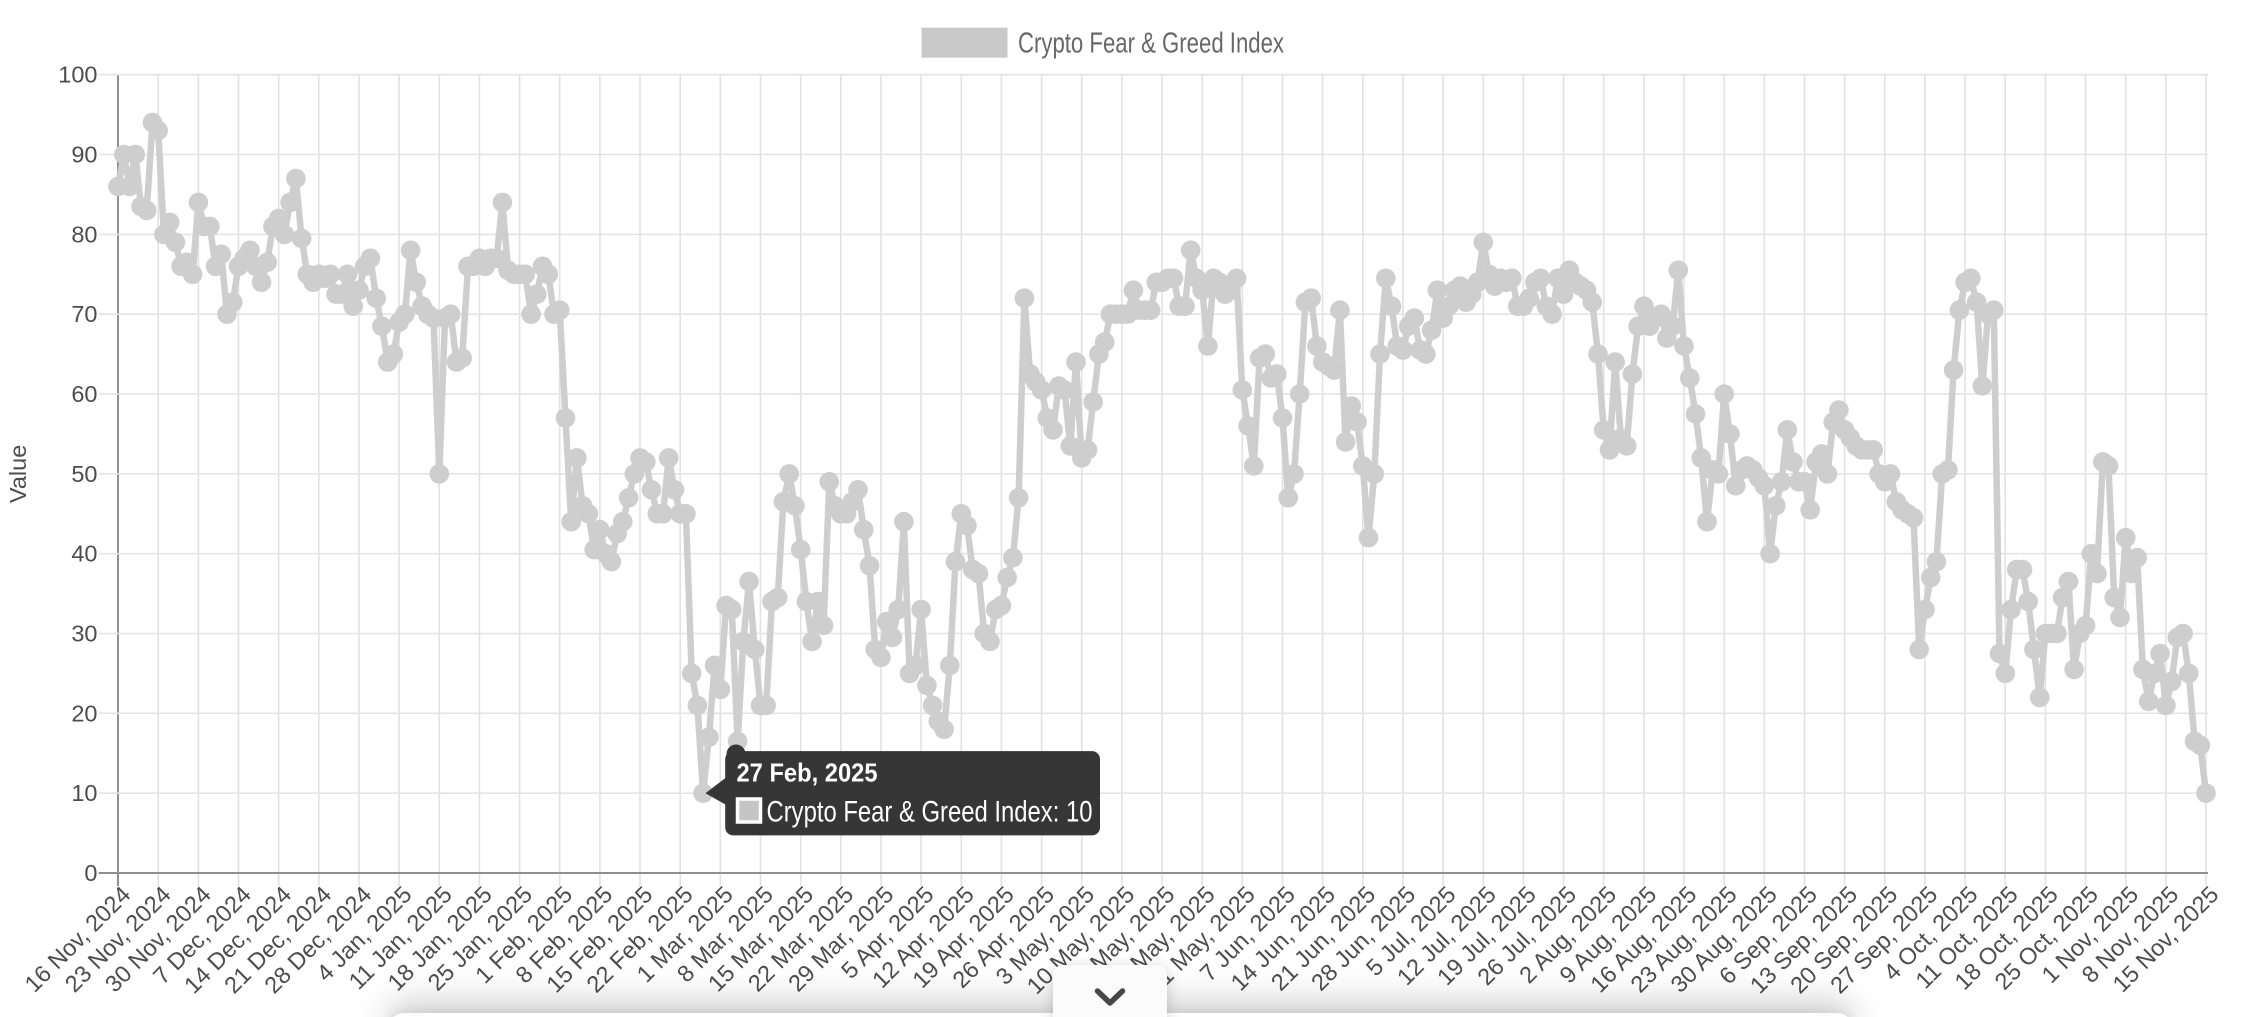 This screenshot has height=1017, width=2243. What do you see at coordinates (807, 773) in the screenshot?
I see `svg-text: 27 Feb, 2025` at bounding box center [807, 773].